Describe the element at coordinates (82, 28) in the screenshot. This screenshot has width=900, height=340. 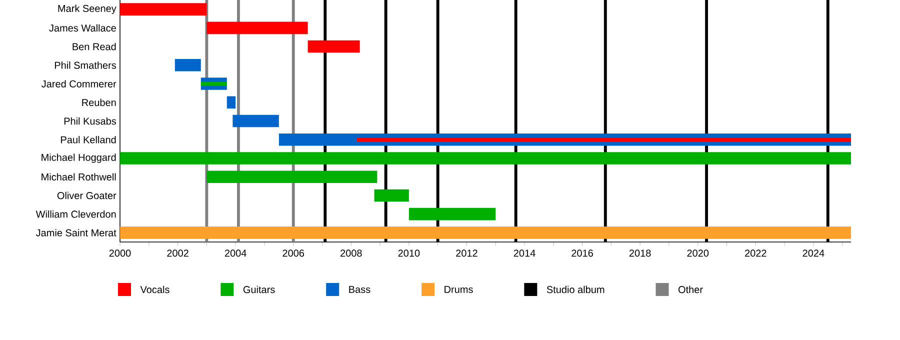
I see `y-tick-label: James Wallace` at that location.